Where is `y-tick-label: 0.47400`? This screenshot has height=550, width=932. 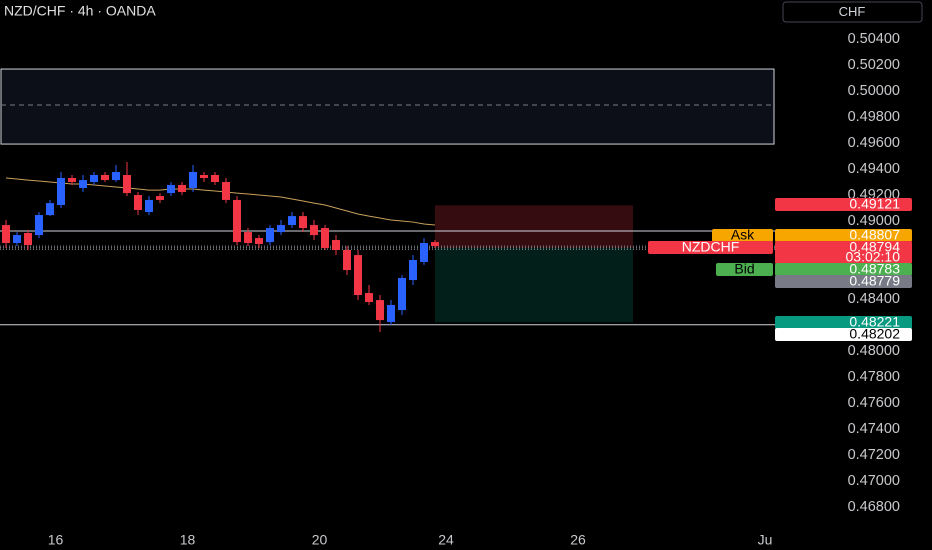
y-tick-label: 0.47400 is located at coordinates (874, 429).